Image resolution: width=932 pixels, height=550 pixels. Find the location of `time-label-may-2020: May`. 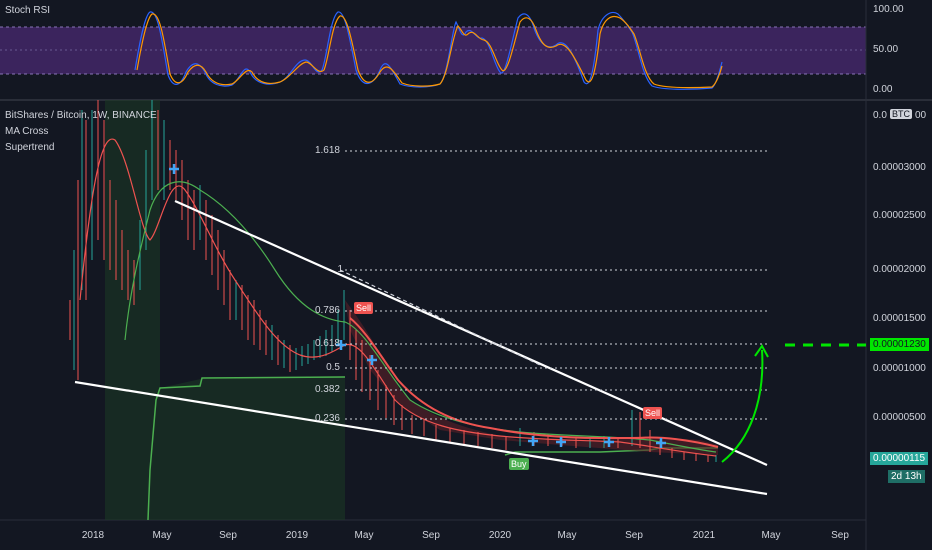

time-label-may-2020: May is located at coordinates (567, 535).